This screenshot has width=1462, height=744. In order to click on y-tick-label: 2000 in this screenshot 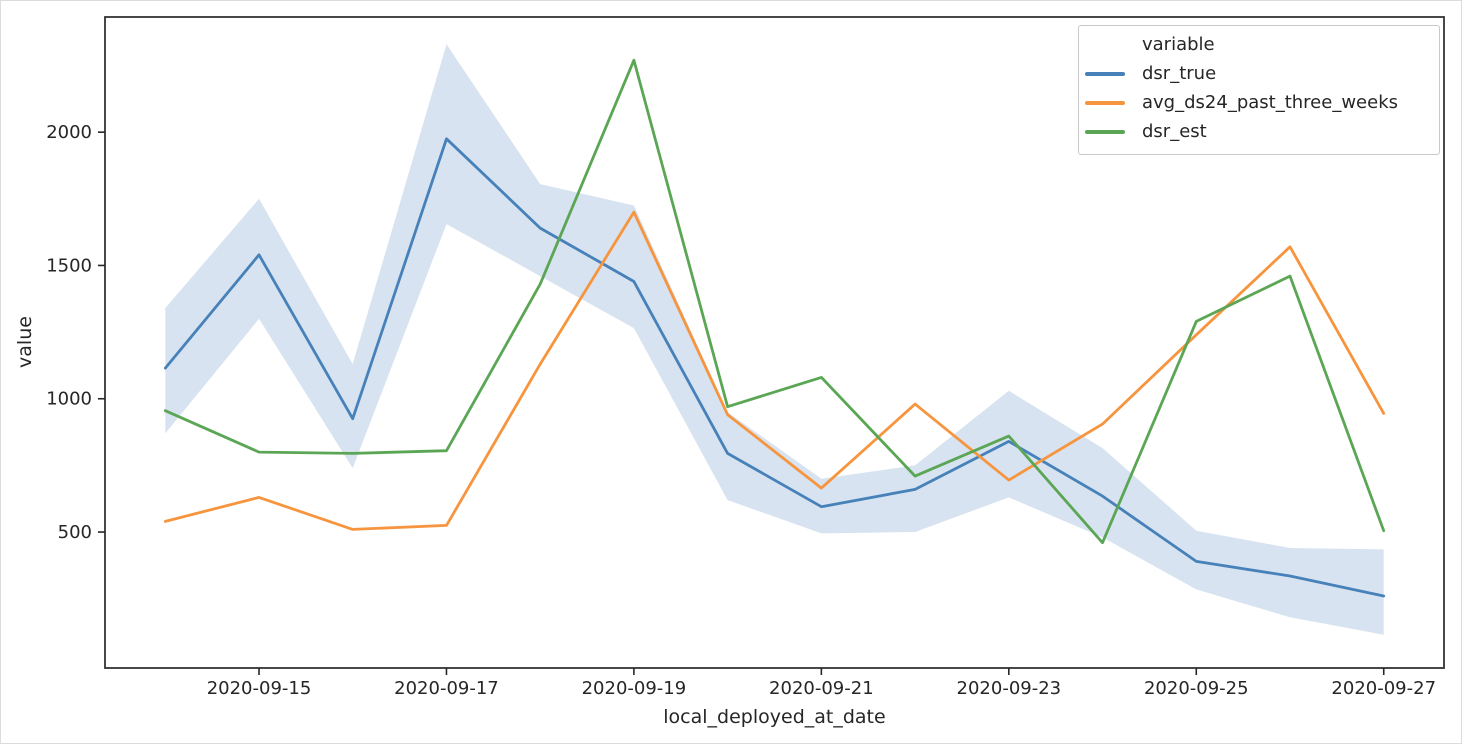, I will do `click(69, 132)`.